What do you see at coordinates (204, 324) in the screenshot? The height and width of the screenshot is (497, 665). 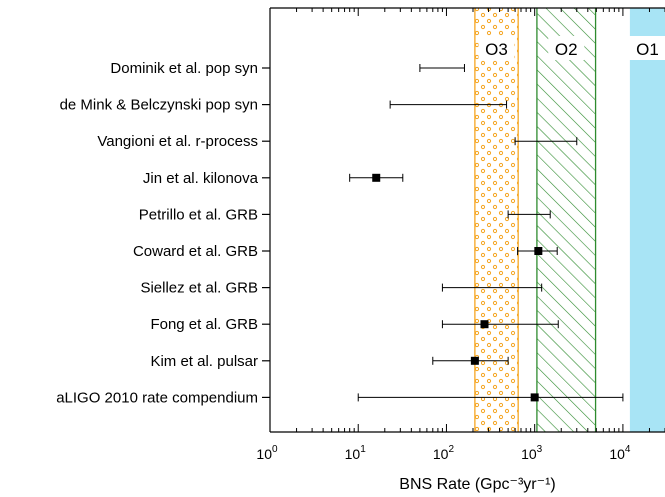 I see `category-label: Fong et al. GRB` at bounding box center [204, 324].